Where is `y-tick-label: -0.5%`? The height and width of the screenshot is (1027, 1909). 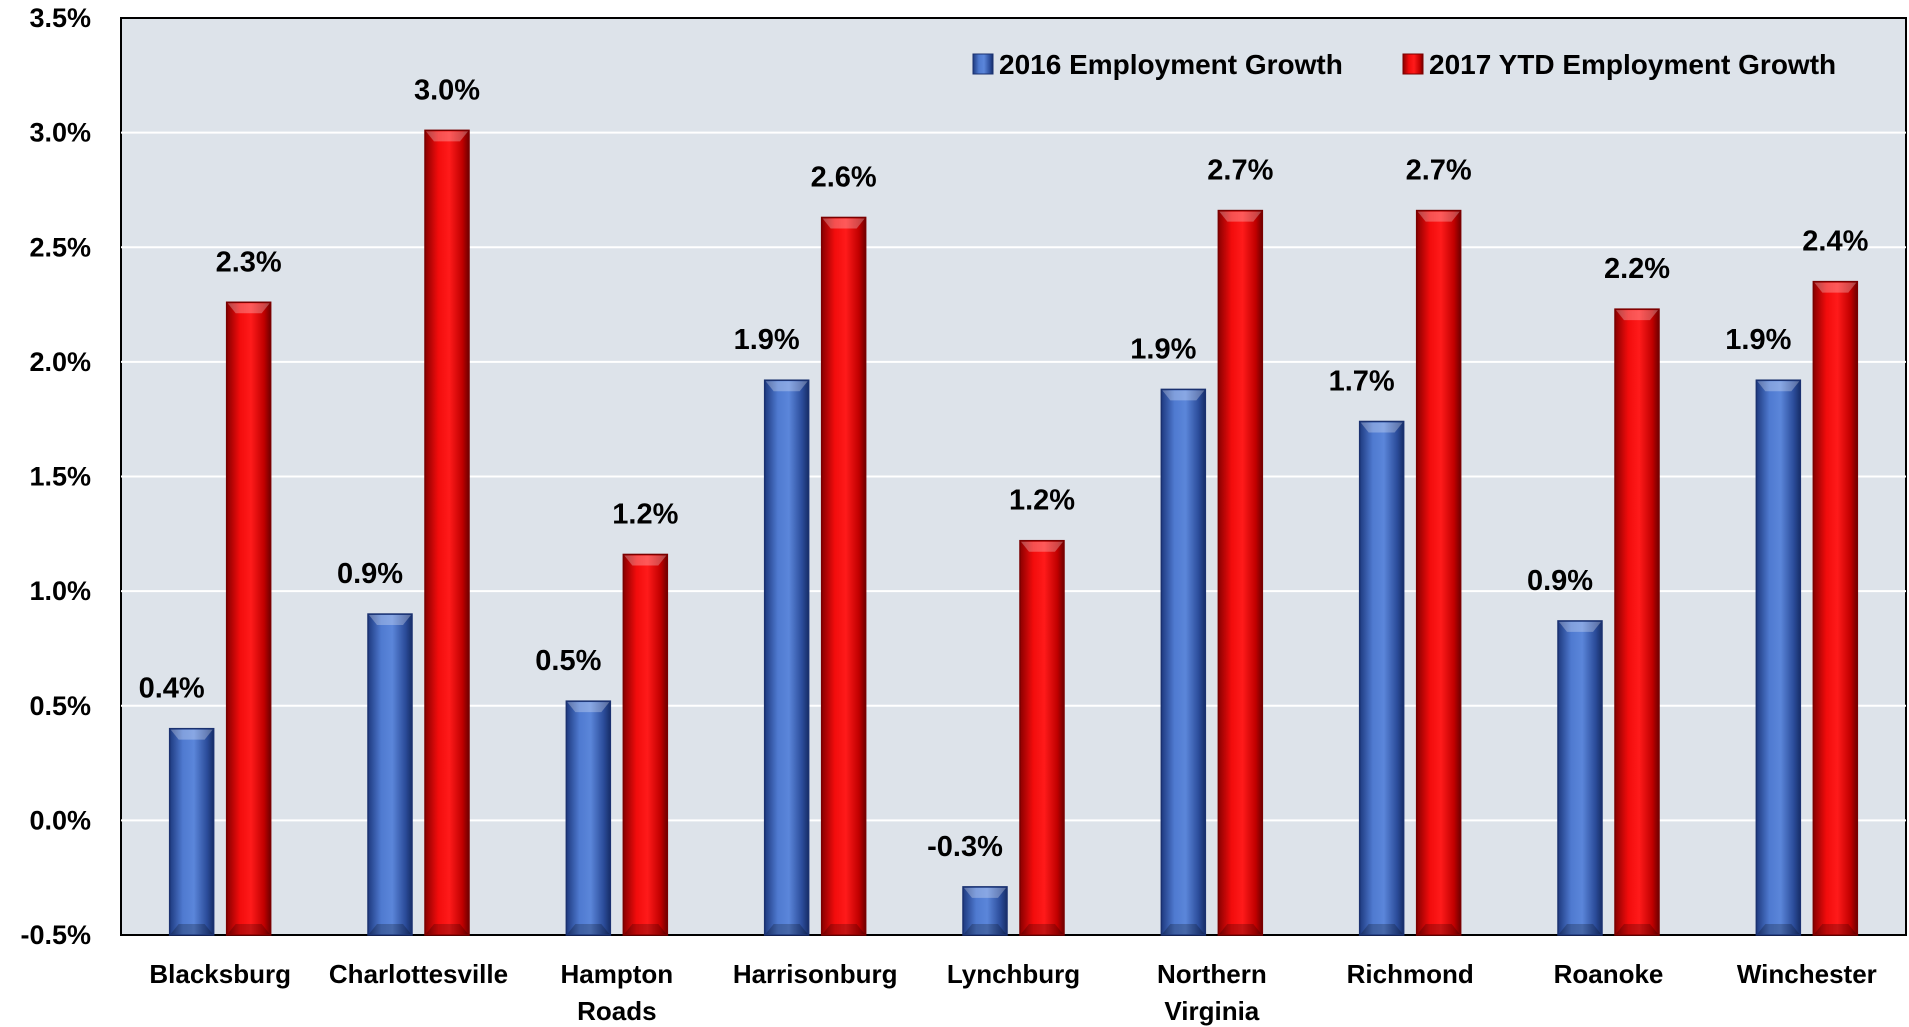 y-tick-label: -0.5% is located at coordinates (55, 935).